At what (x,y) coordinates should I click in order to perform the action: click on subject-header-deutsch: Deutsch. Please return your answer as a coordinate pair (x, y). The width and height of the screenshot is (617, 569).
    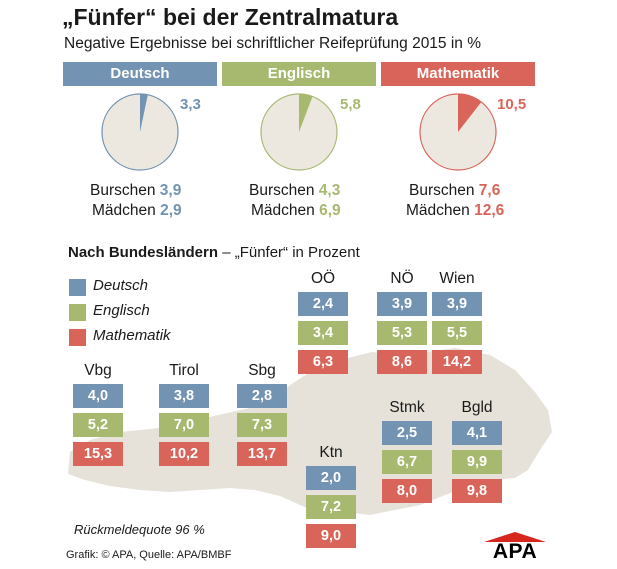
    Looking at the image, I should click on (140, 74).